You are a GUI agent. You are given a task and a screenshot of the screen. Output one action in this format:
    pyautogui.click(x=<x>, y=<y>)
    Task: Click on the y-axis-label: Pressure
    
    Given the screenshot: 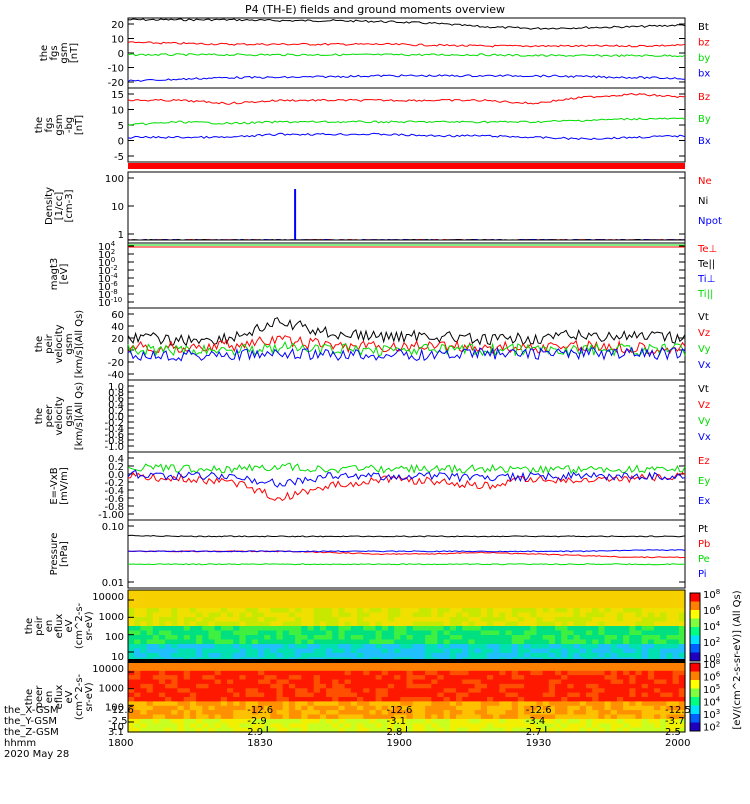 What is the action you would take?
    pyautogui.click(x=54, y=554)
    